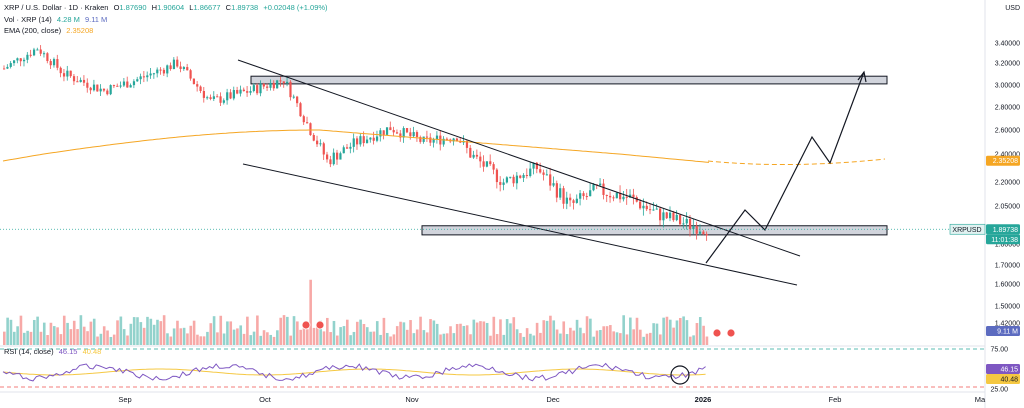  I want to click on rsi-line, so click(354, 372).